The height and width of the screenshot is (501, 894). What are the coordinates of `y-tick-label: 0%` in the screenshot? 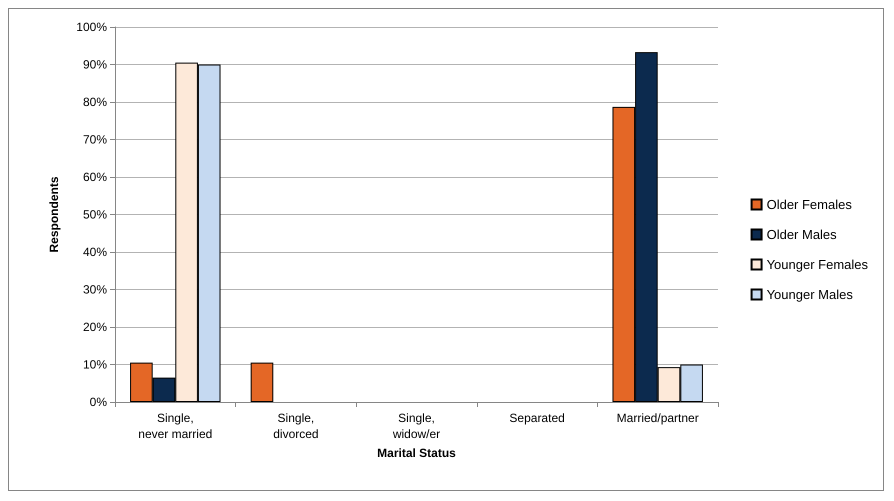 It's located at (99, 402).